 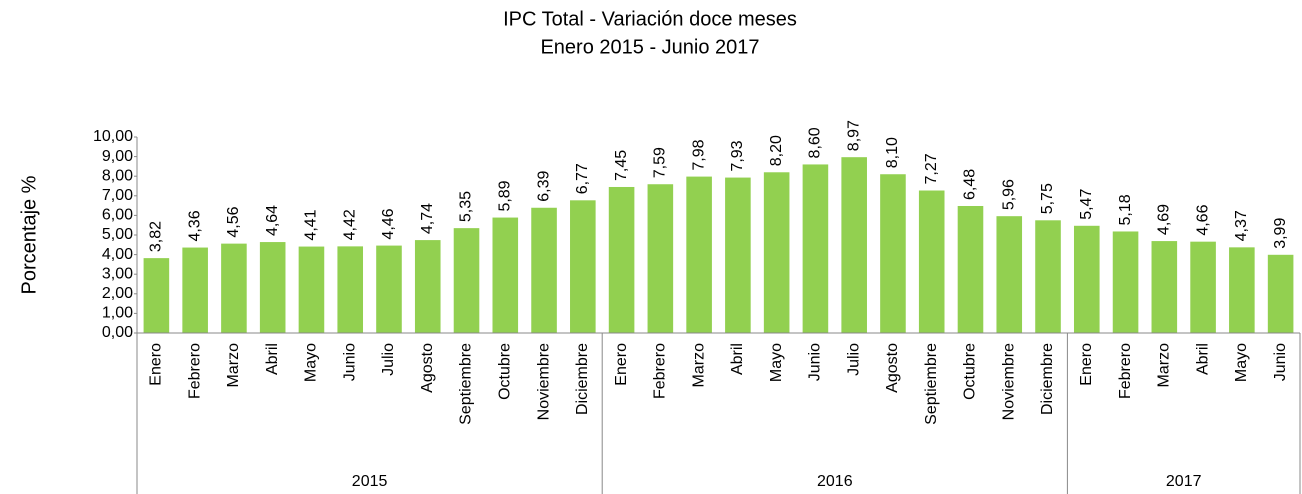 I want to click on value-label: 6,39, so click(x=543, y=186).